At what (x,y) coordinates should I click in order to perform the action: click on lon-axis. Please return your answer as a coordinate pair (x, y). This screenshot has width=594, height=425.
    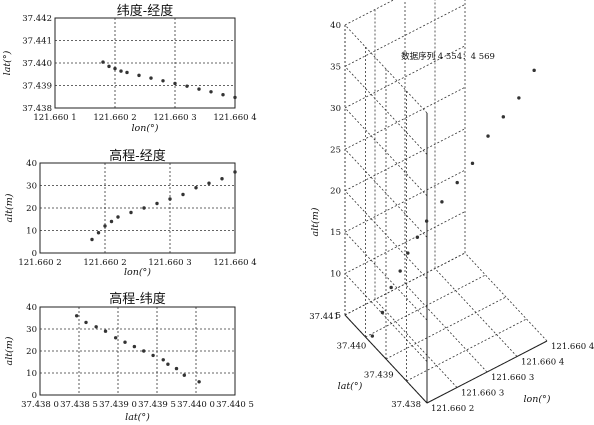
    Looking at the image, I should click on (487, 372).